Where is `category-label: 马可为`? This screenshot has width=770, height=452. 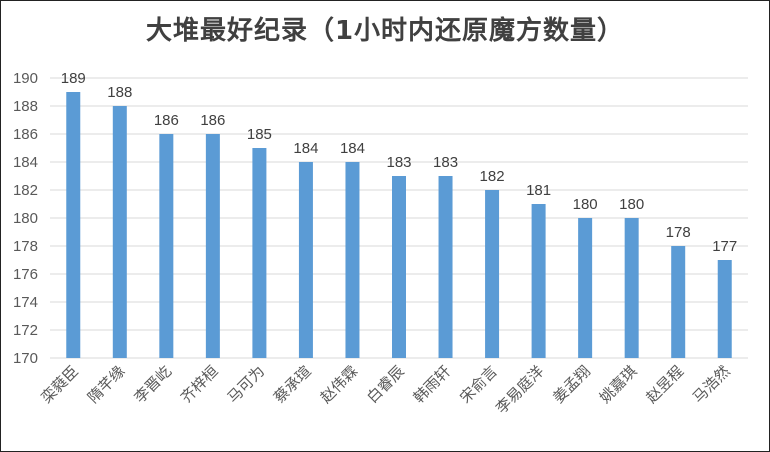 category-label: 马可为 is located at coordinates (246, 384).